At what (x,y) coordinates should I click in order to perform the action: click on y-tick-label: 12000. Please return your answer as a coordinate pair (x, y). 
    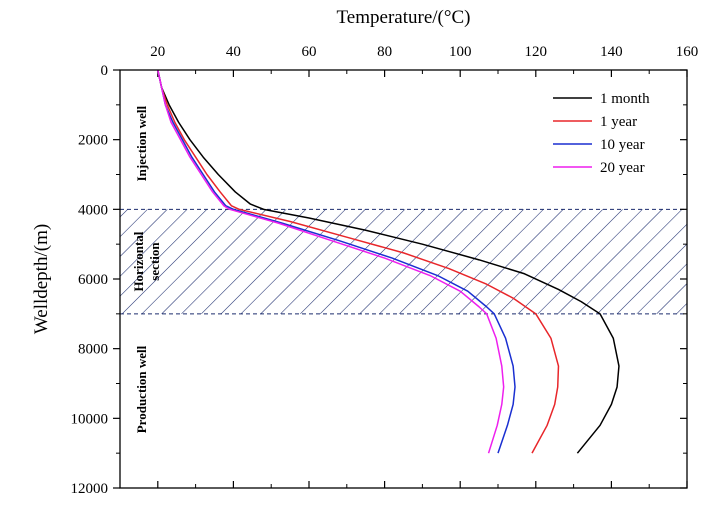
    Looking at the image, I should click on (90, 489).